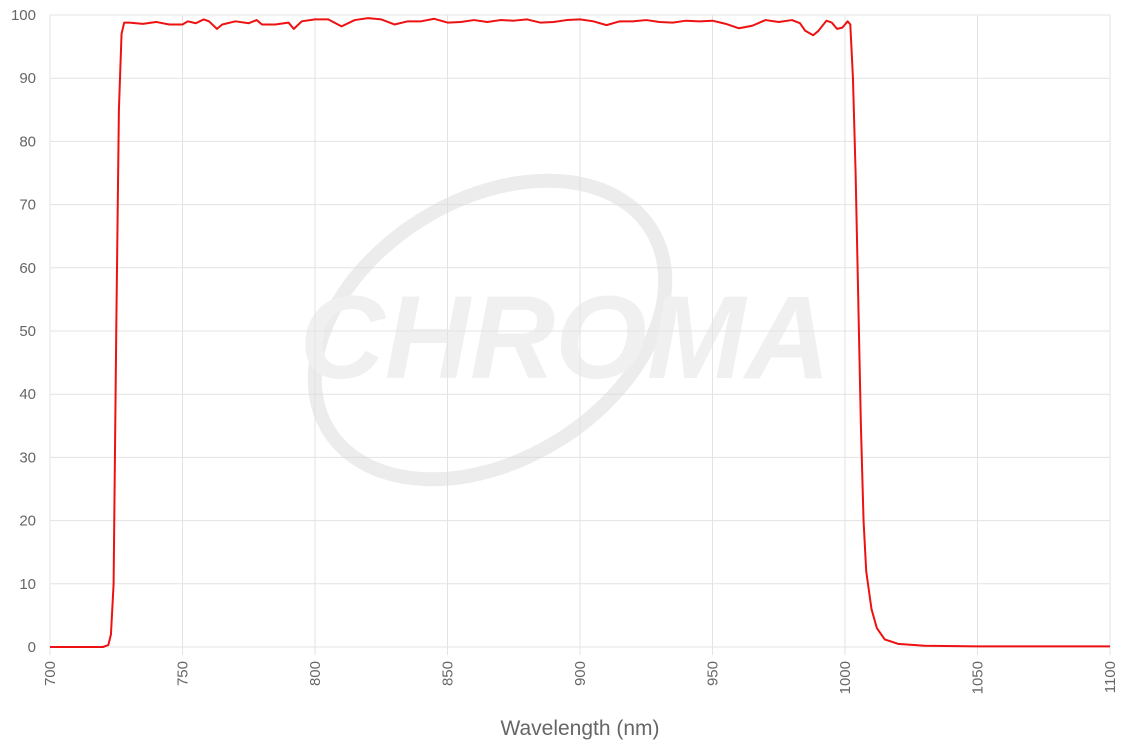 Image resolution: width=1138 pixels, height=750 pixels. I want to click on y-tick-label: 60, so click(27, 268).